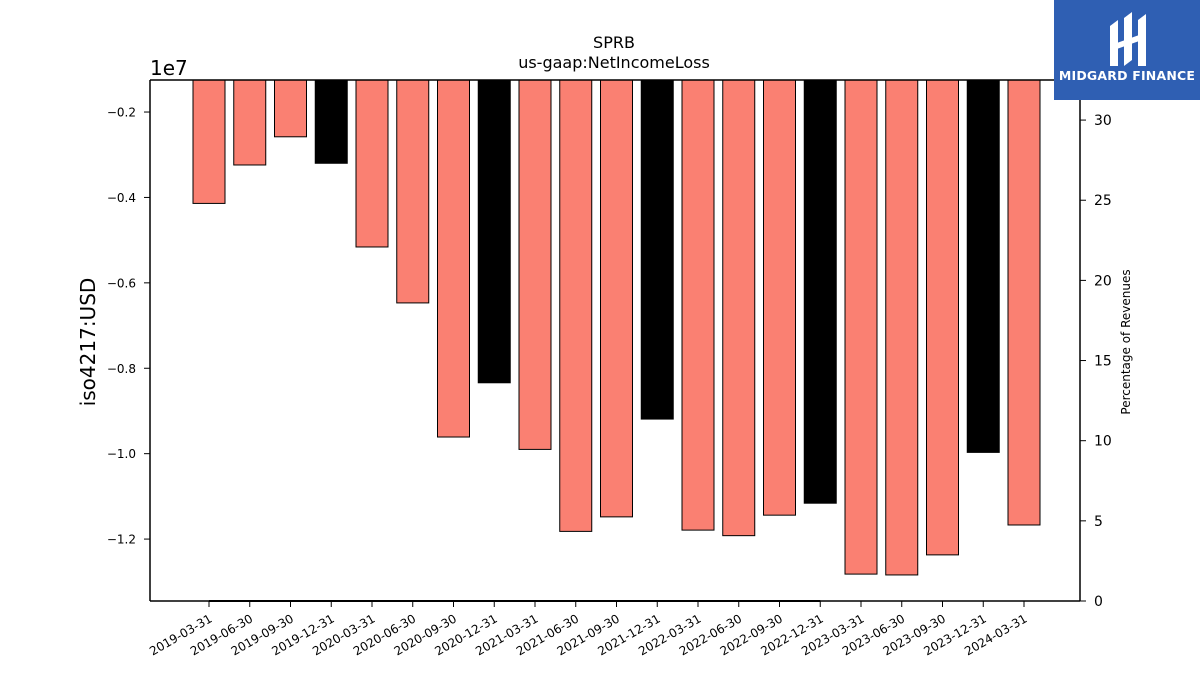 The width and height of the screenshot is (1200, 675). What do you see at coordinates (121, 283) in the screenshot?
I see `y-tick-label: −0.6` at bounding box center [121, 283].